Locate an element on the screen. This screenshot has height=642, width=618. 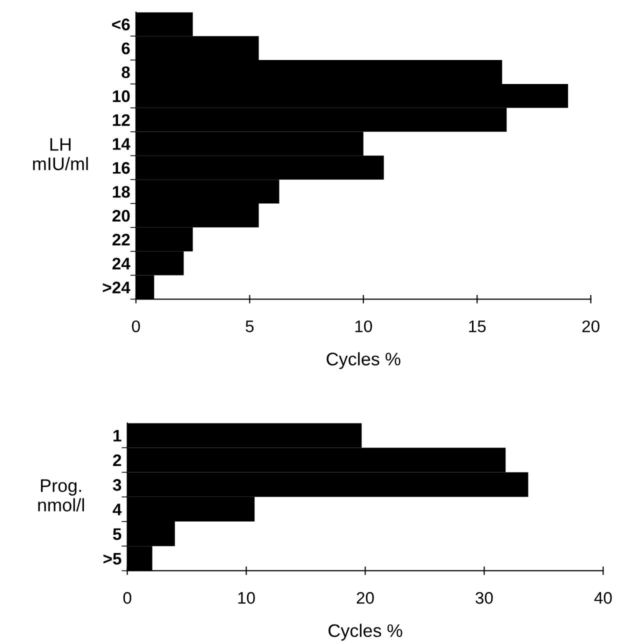
y-tick-label: >24 is located at coordinates (116, 288).